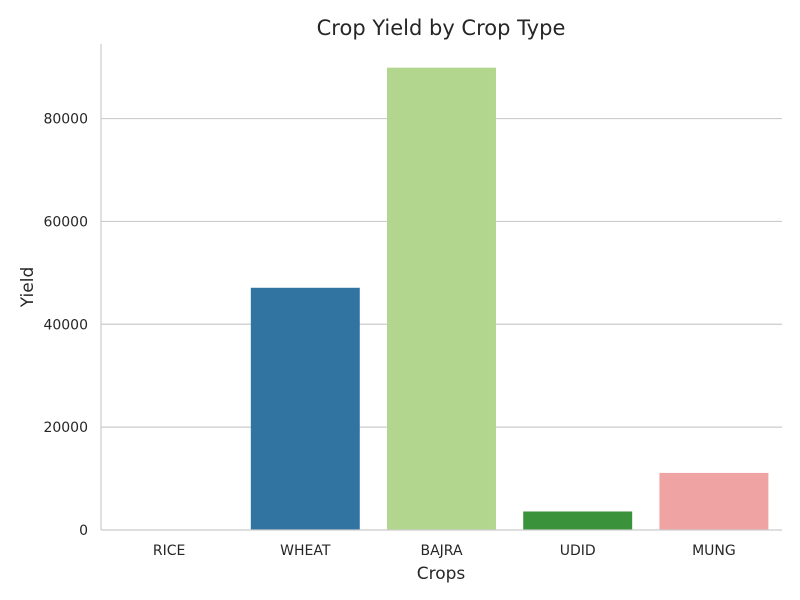 The width and height of the screenshot is (800, 600). I want to click on y-tick-label: 40000, so click(65, 325).